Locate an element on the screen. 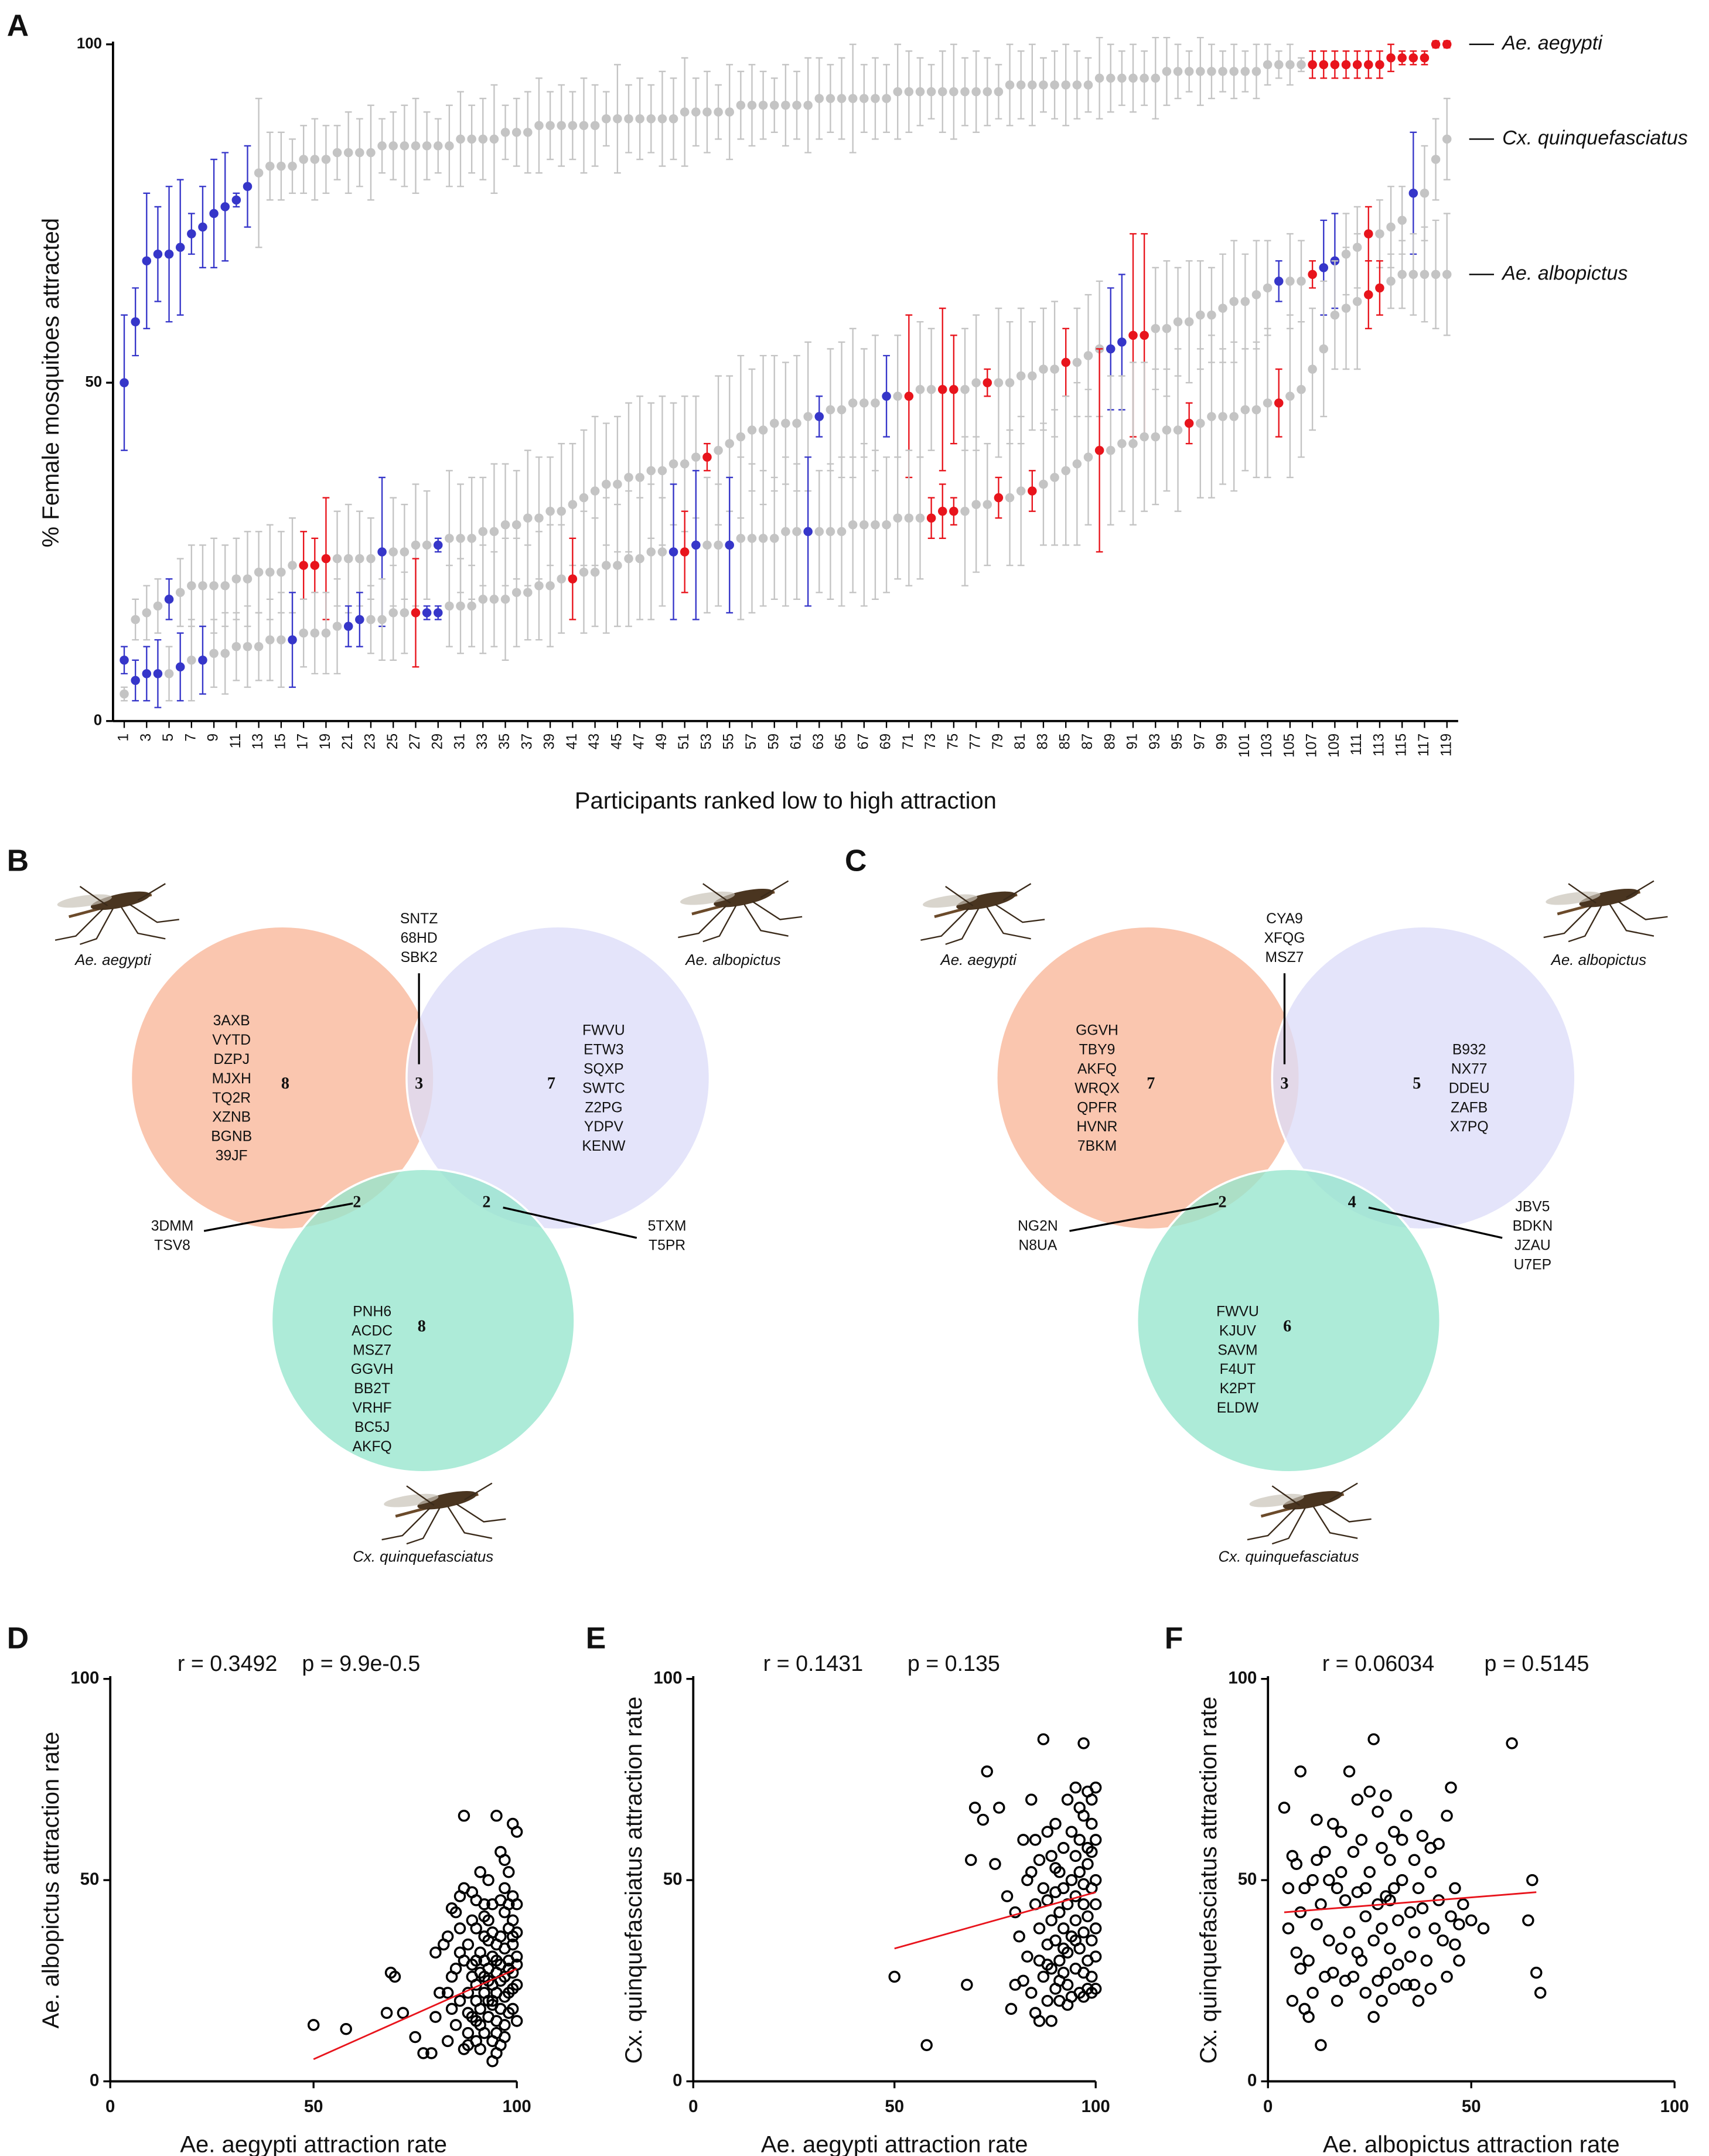 The image size is (1709, 2156). leader-line is located at coordinates (1435, 1222).